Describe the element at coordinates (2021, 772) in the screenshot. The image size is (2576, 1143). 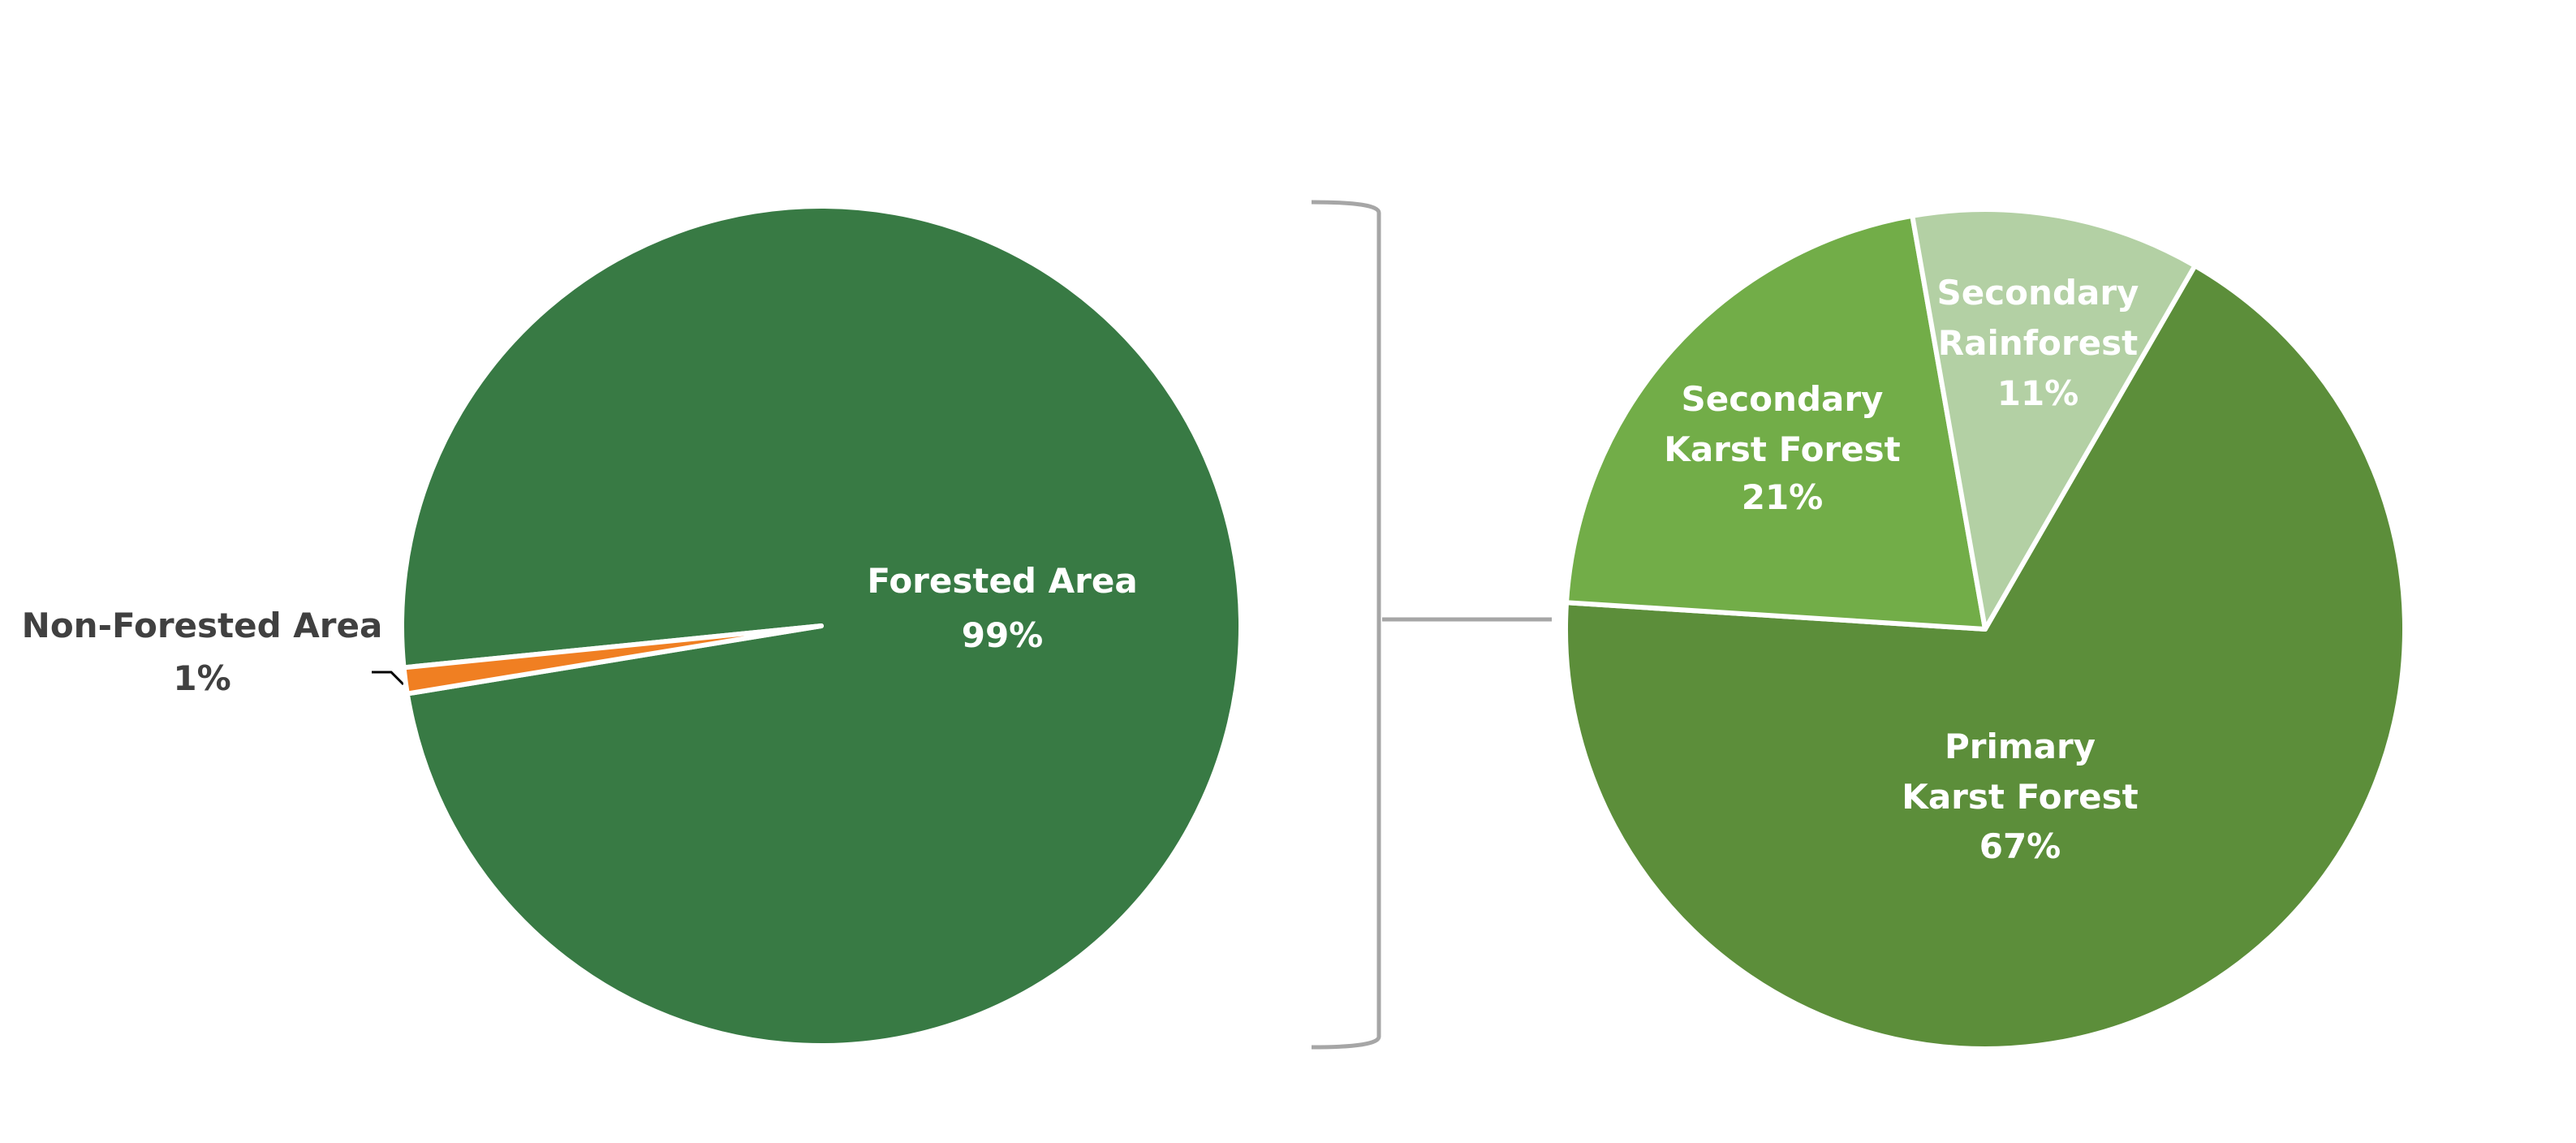
I see `slice-category-label: Primary Karst Forest` at that location.